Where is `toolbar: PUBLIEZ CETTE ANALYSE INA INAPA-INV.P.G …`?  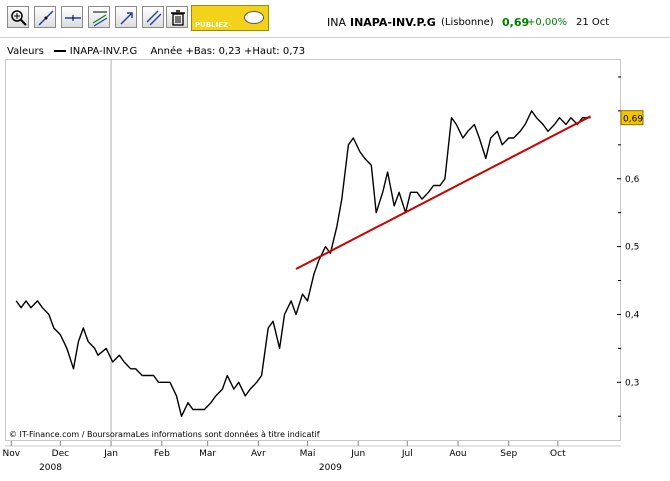 toolbar: PUBLIEZ CETTE ANALYSE INA INAPA-INV.P.G … is located at coordinates (335, 35).